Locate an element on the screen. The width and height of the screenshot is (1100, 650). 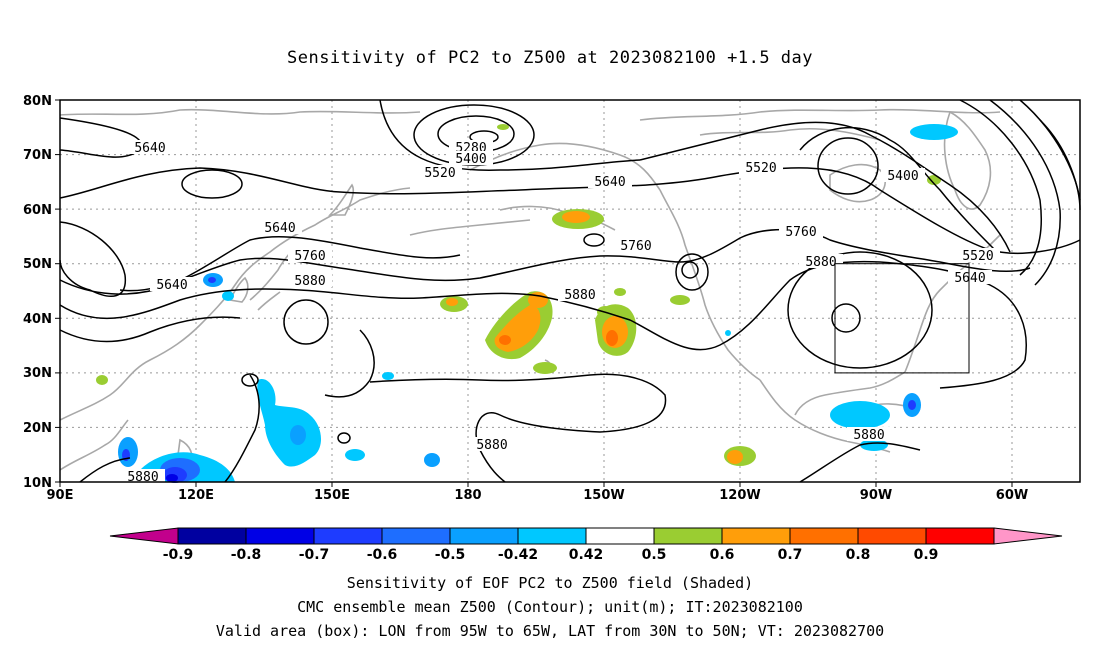
colorbar-tick-label: 0.42 is located at coordinates (586, 555).